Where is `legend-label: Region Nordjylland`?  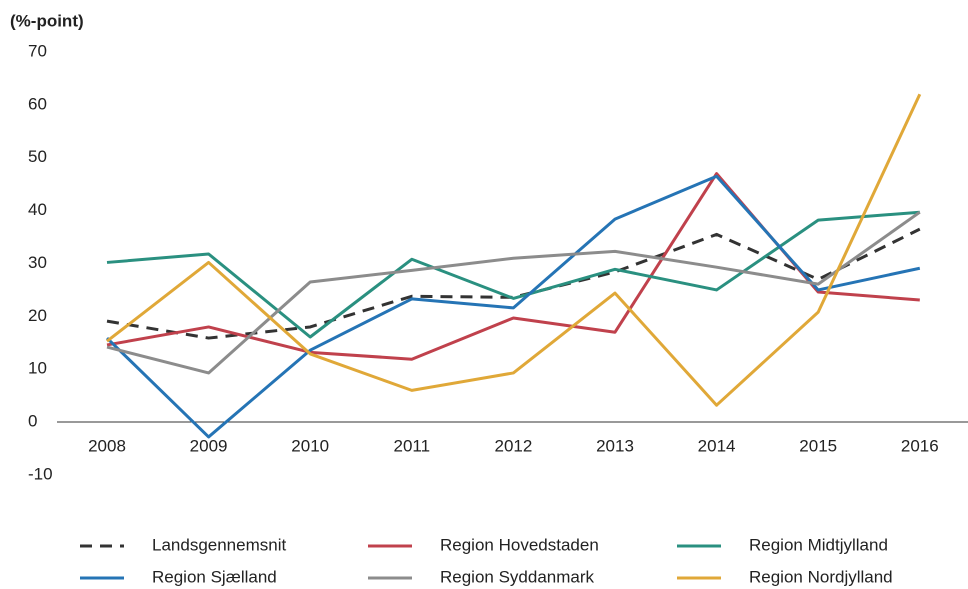
legend-label: Region Nordjylland is located at coordinates (821, 576).